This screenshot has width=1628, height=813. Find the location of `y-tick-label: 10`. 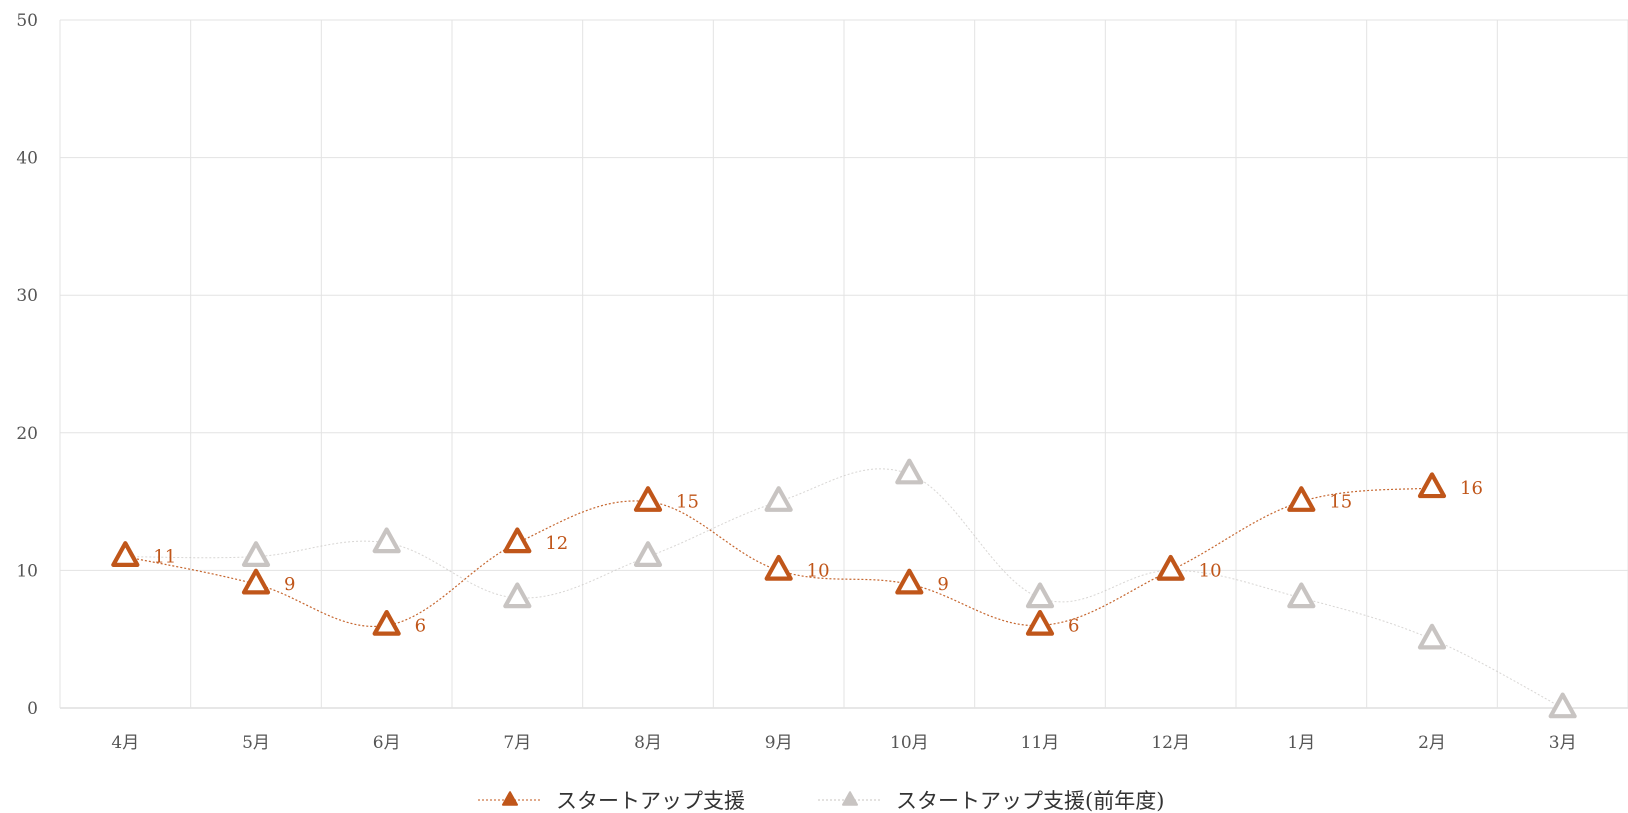

y-tick-label: 10 is located at coordinates (27, 571).